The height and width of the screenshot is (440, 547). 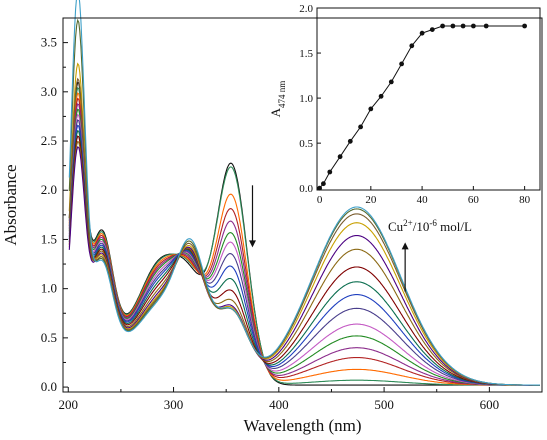 What do you see at coordinates (49, 189) in the screenshot?
I see `y-tick-label: 2.0` at bounding box center [49, 189].